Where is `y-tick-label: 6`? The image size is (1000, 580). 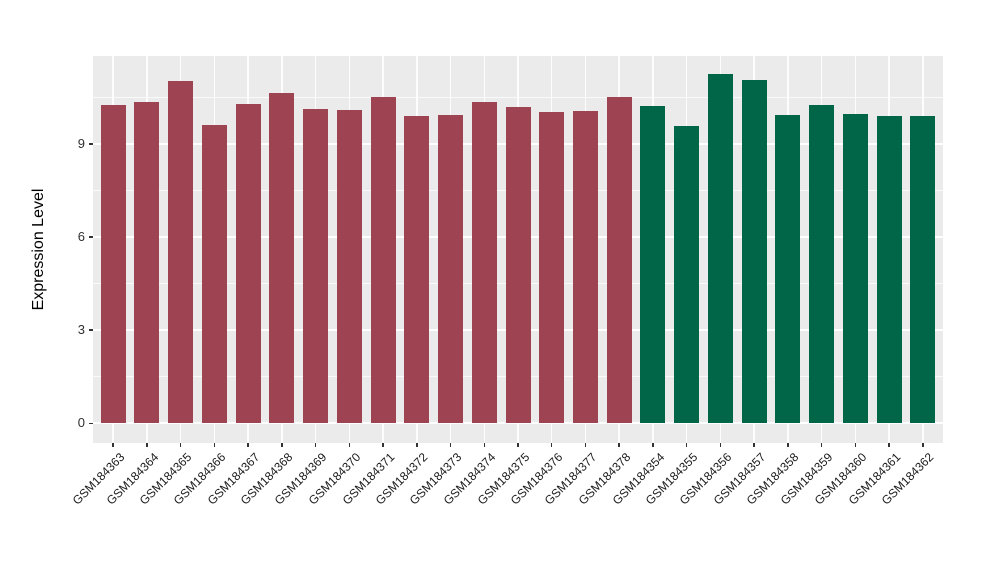 y-tick-label: 6 is located at coordinates (81, 236).